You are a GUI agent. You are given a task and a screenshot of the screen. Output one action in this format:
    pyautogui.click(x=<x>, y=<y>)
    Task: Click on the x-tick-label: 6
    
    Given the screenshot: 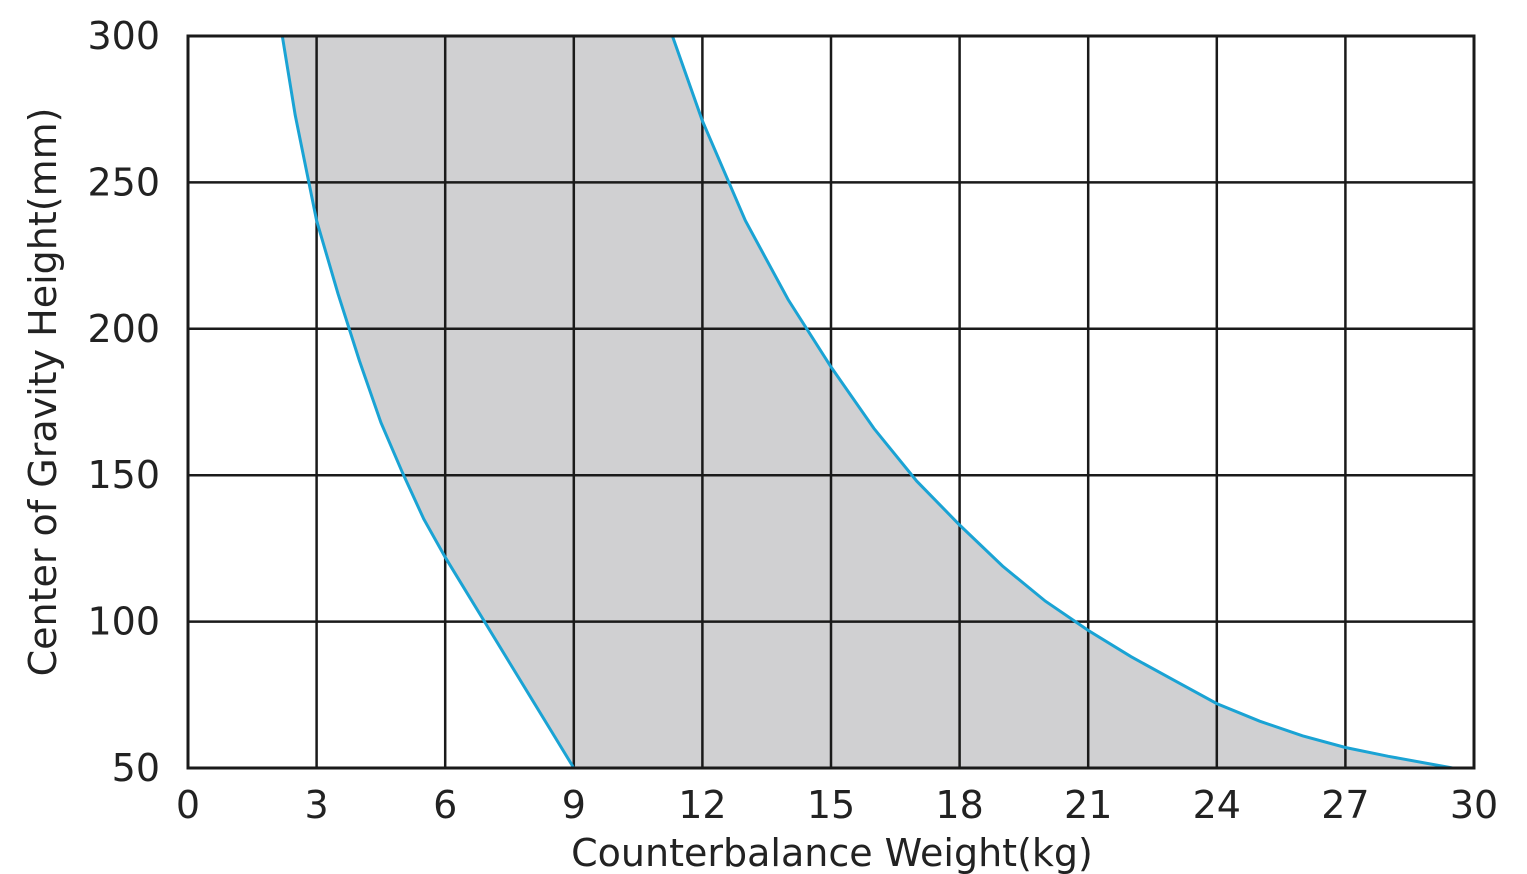 What is the action you would take?
    pyautogui.click(x=445, y=805)
    